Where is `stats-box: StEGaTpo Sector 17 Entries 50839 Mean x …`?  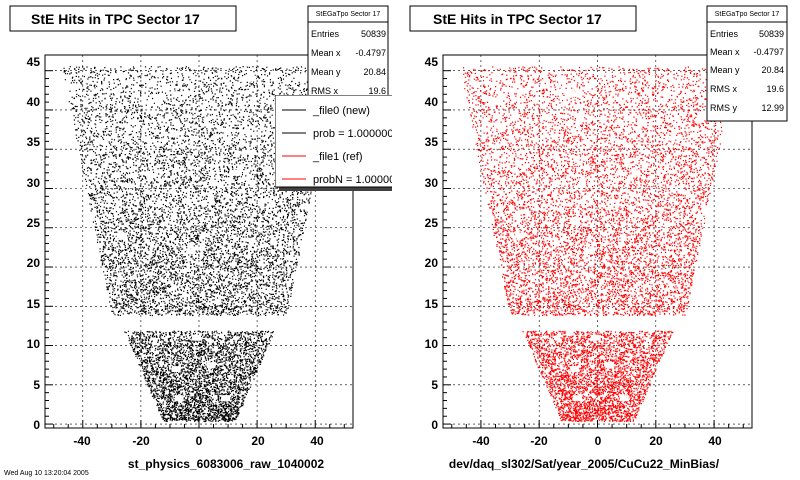
stats-box: StEGaTpo Sector 17 Entries 50839 Mean x … is located at coordinates (747, 63).